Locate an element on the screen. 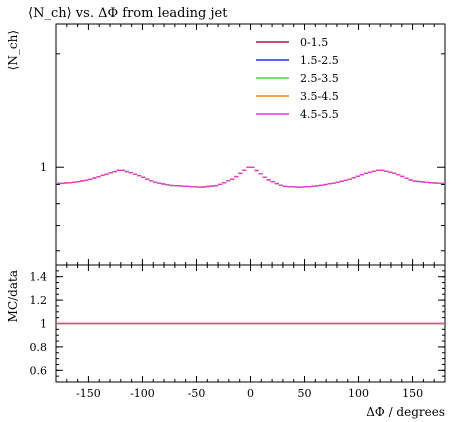 The height and width of the screenshot is (422, 461). x-tick-label: 0 is located at coordinates (250, 393).